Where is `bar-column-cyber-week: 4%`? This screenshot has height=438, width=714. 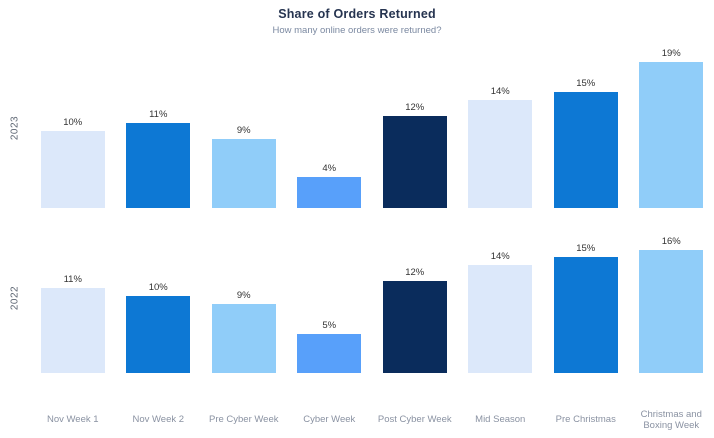
bar-column-cyber-week: 4% is located at coordinates (330, 128).